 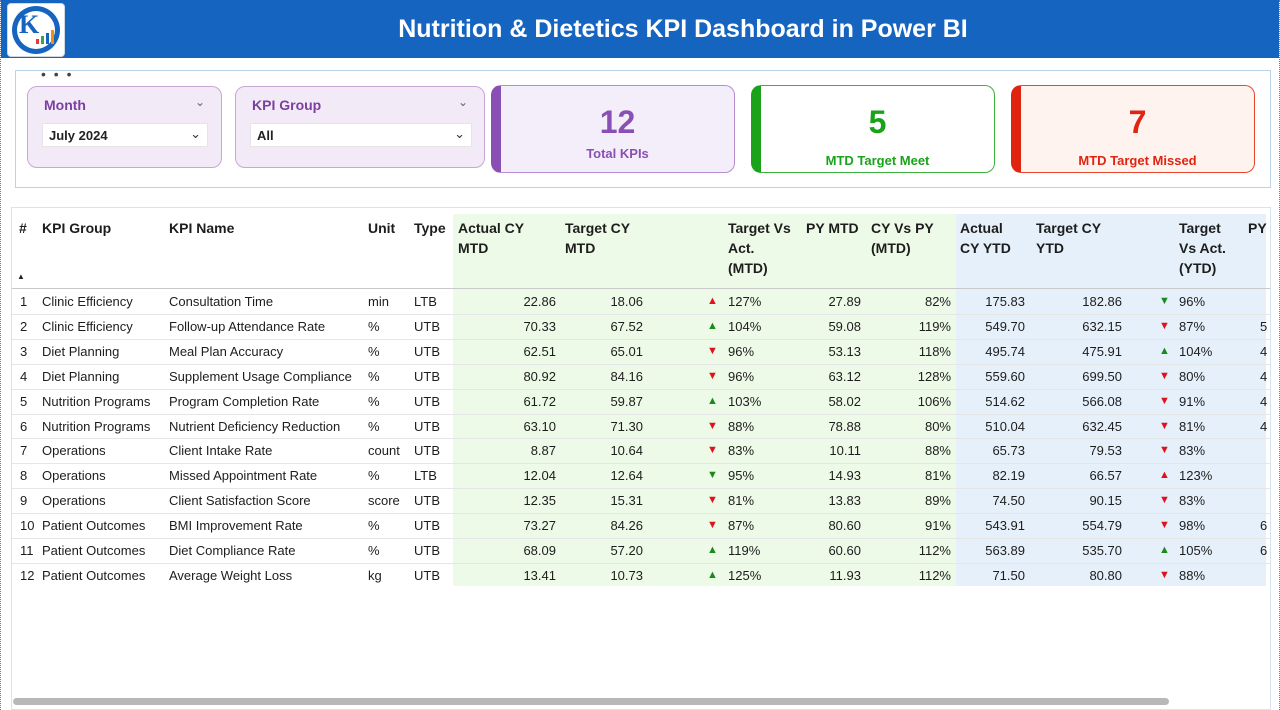 I want to click on header-py-ytd: PY, so click(x=1257, y=228).